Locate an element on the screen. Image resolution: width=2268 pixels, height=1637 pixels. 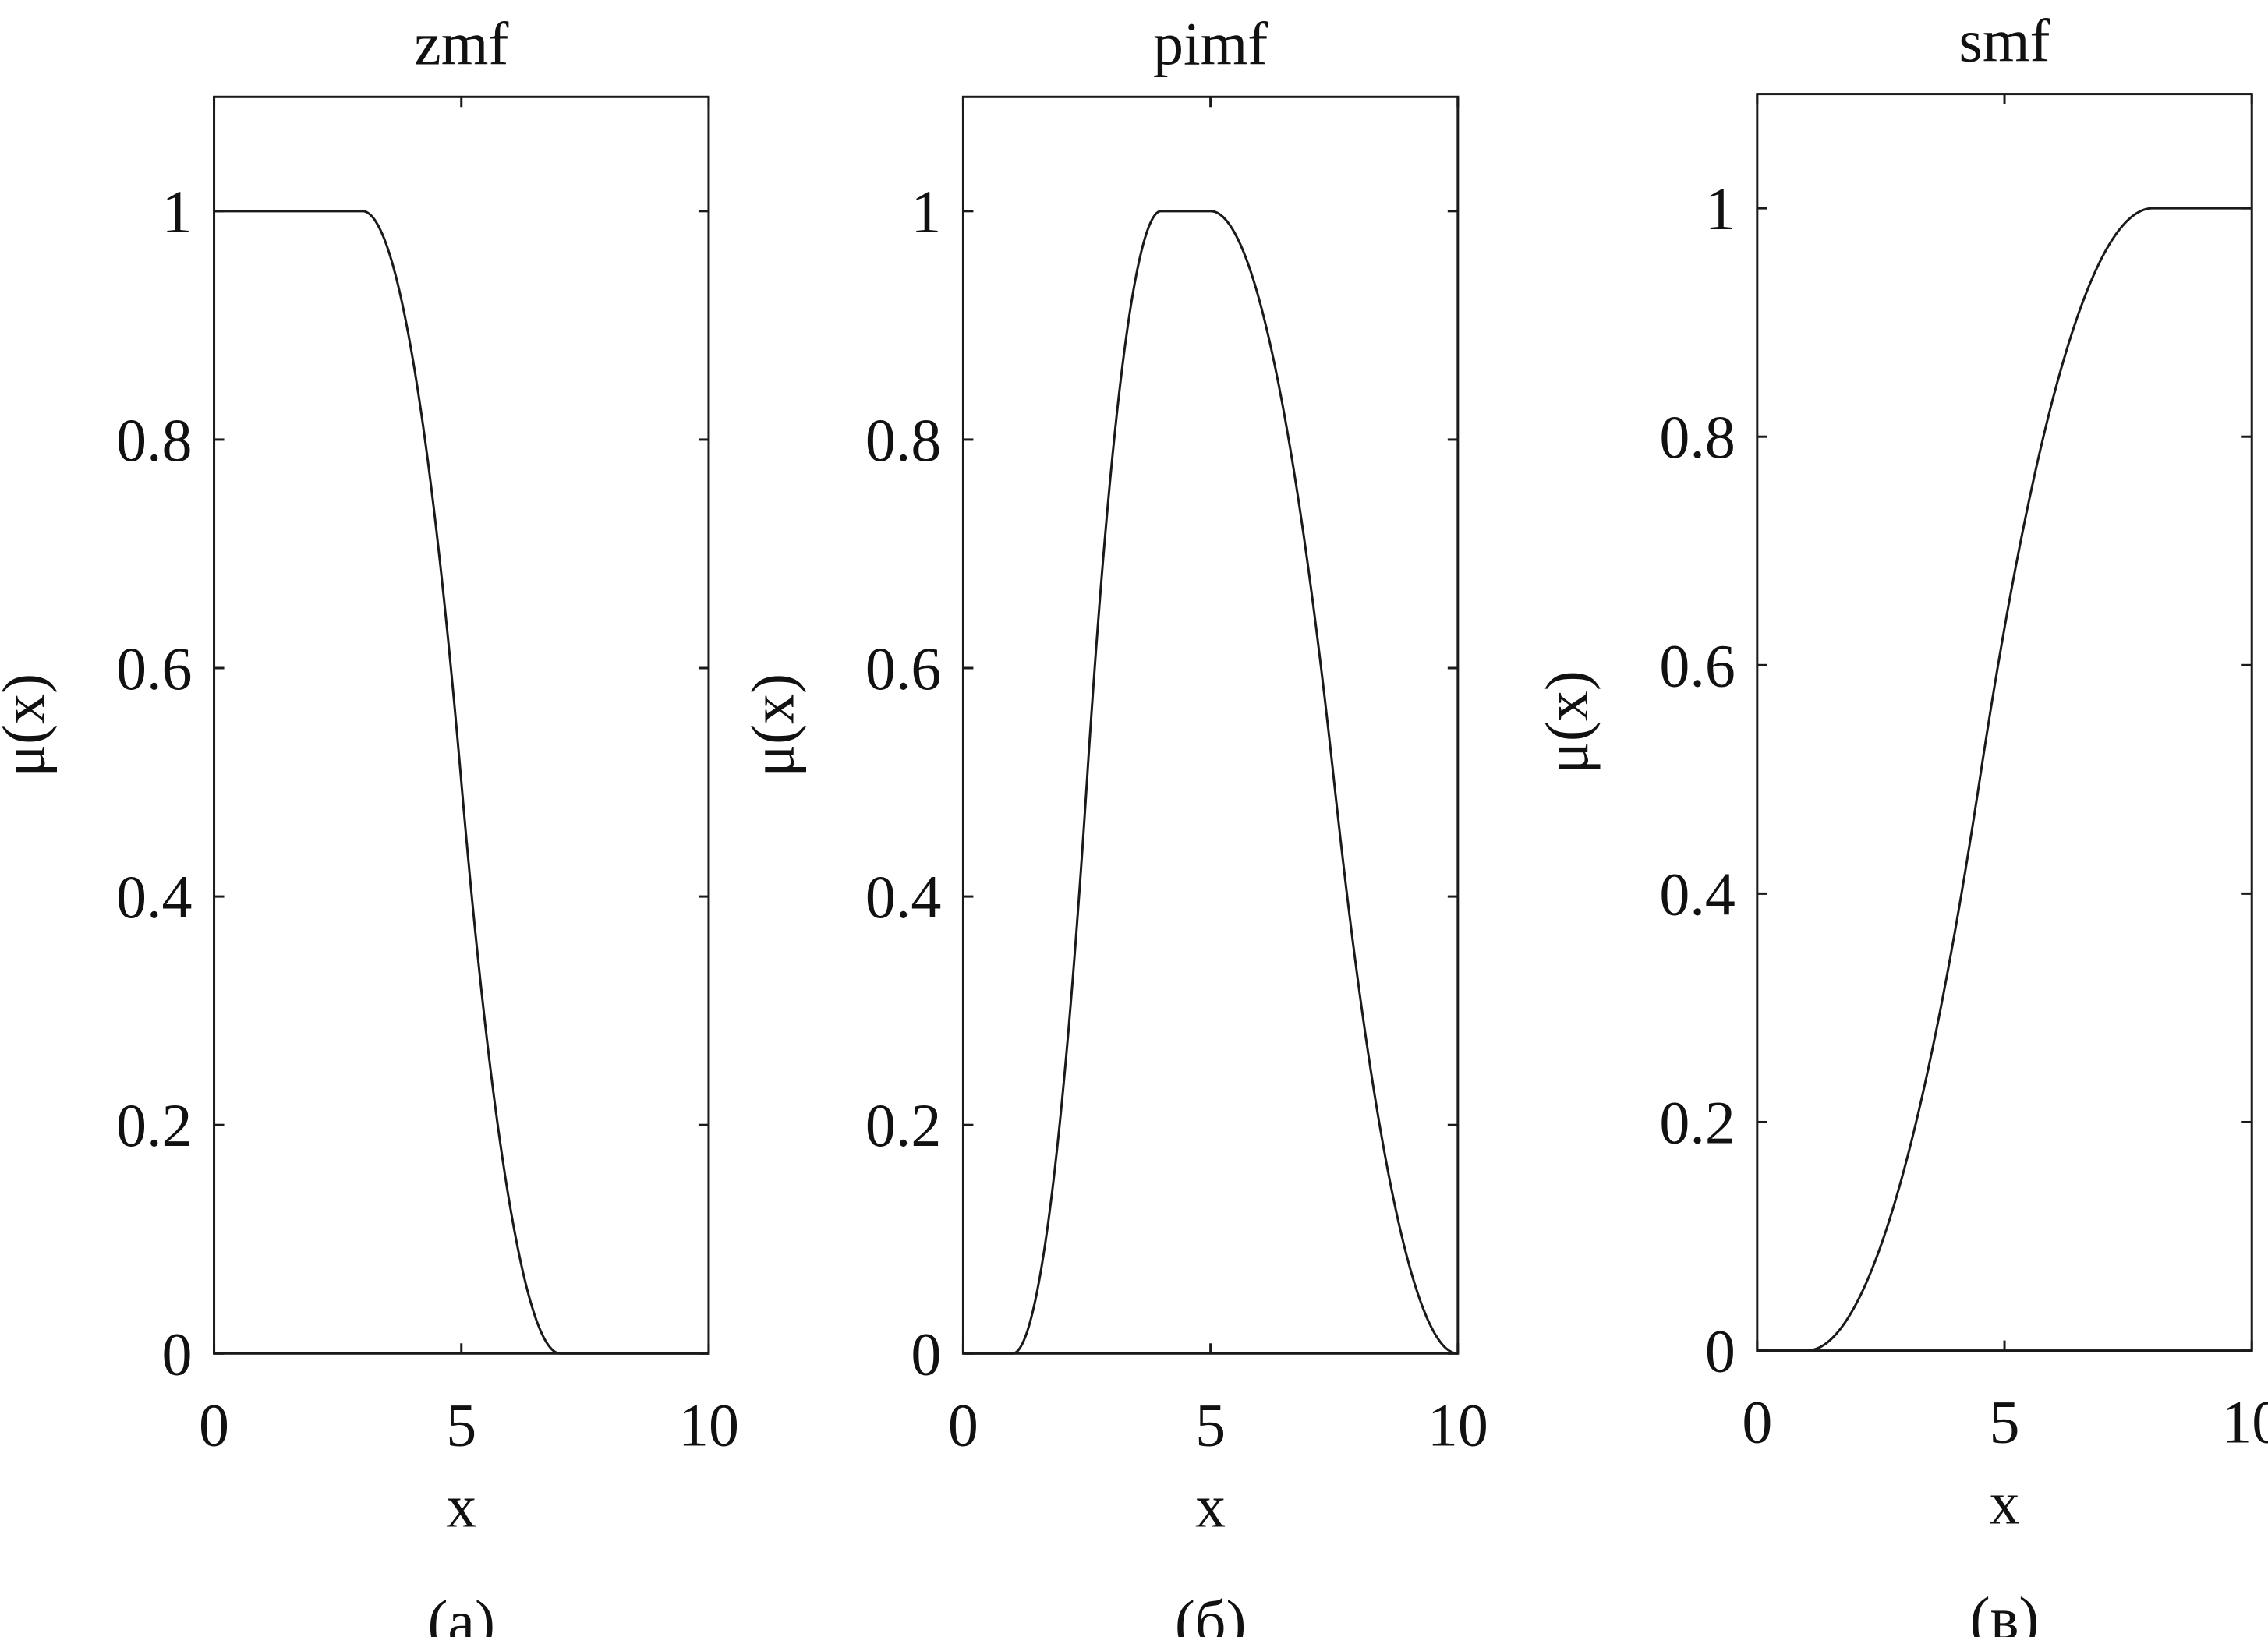
chart-title: zmf is located at coordinates (461, 43).